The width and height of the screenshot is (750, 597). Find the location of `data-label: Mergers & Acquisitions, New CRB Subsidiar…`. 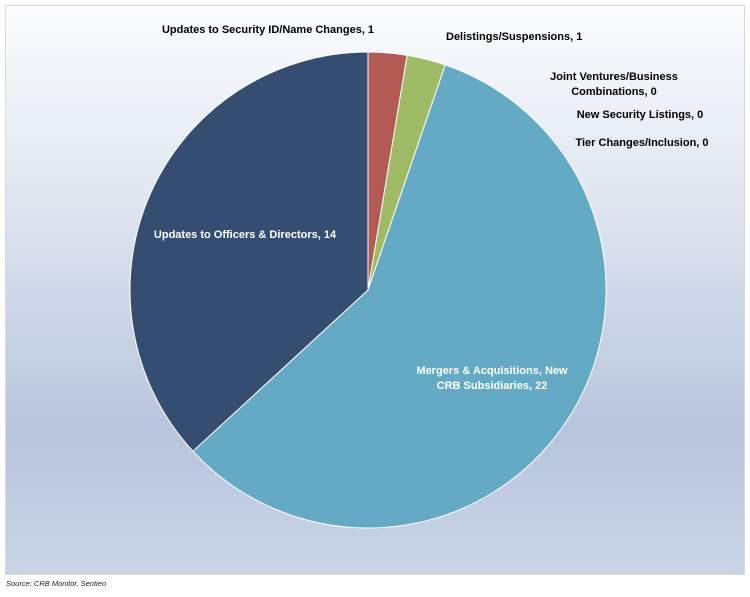

data-label: Mergers & Acquisitions, New CRB Subsidiar… is located at coordinates (492, 378).